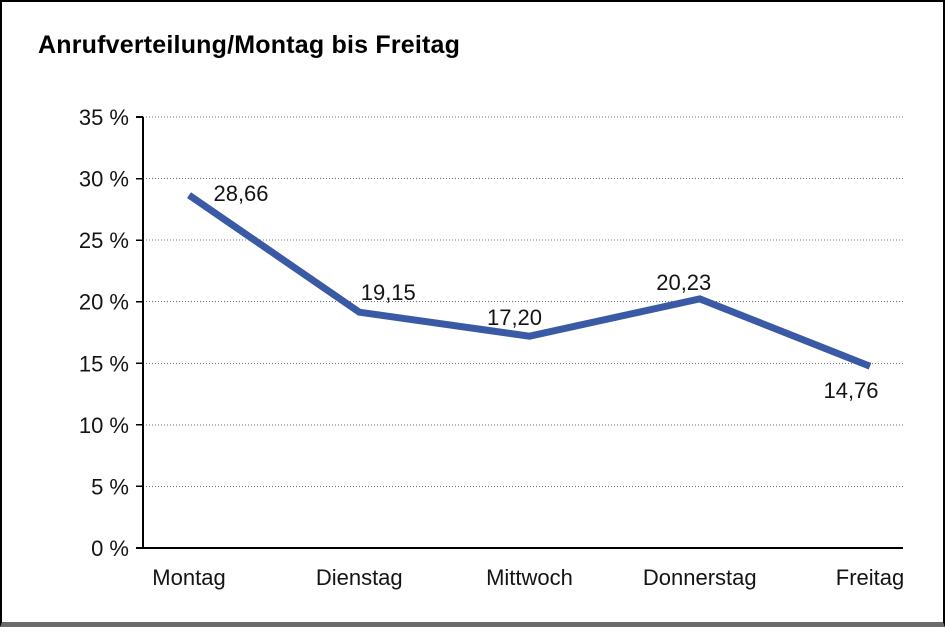  I want to click on y-tick-label: 5 %, so click(110, 486).